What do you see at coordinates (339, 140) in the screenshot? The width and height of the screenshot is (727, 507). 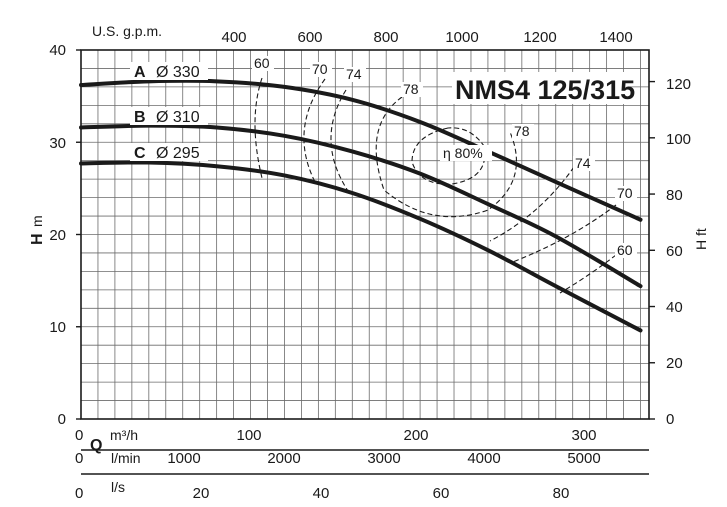 I see `efficiency-74-left` at bounding box center [339, 140].